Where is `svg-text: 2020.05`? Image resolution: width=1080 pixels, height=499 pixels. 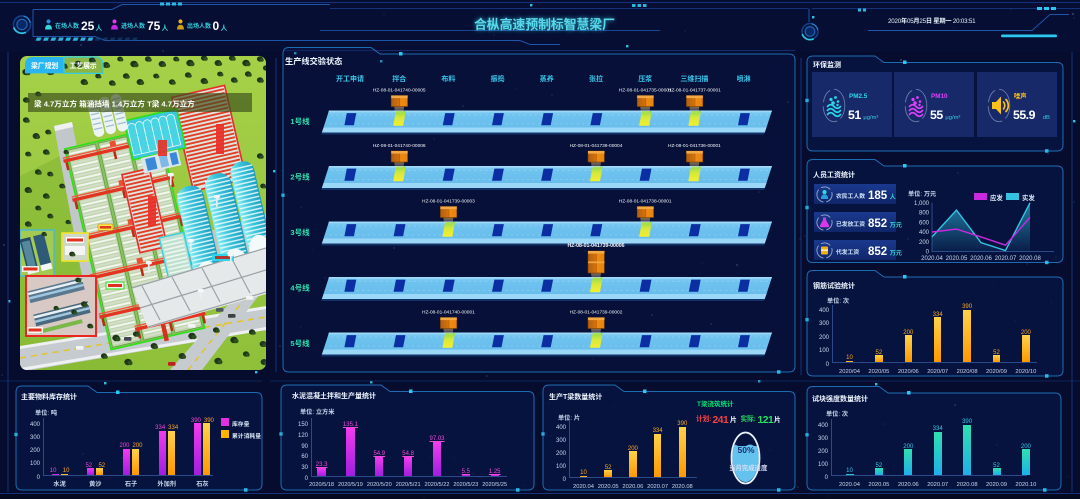 svg-text: 2020.05 is located at coordinates (957, 259).